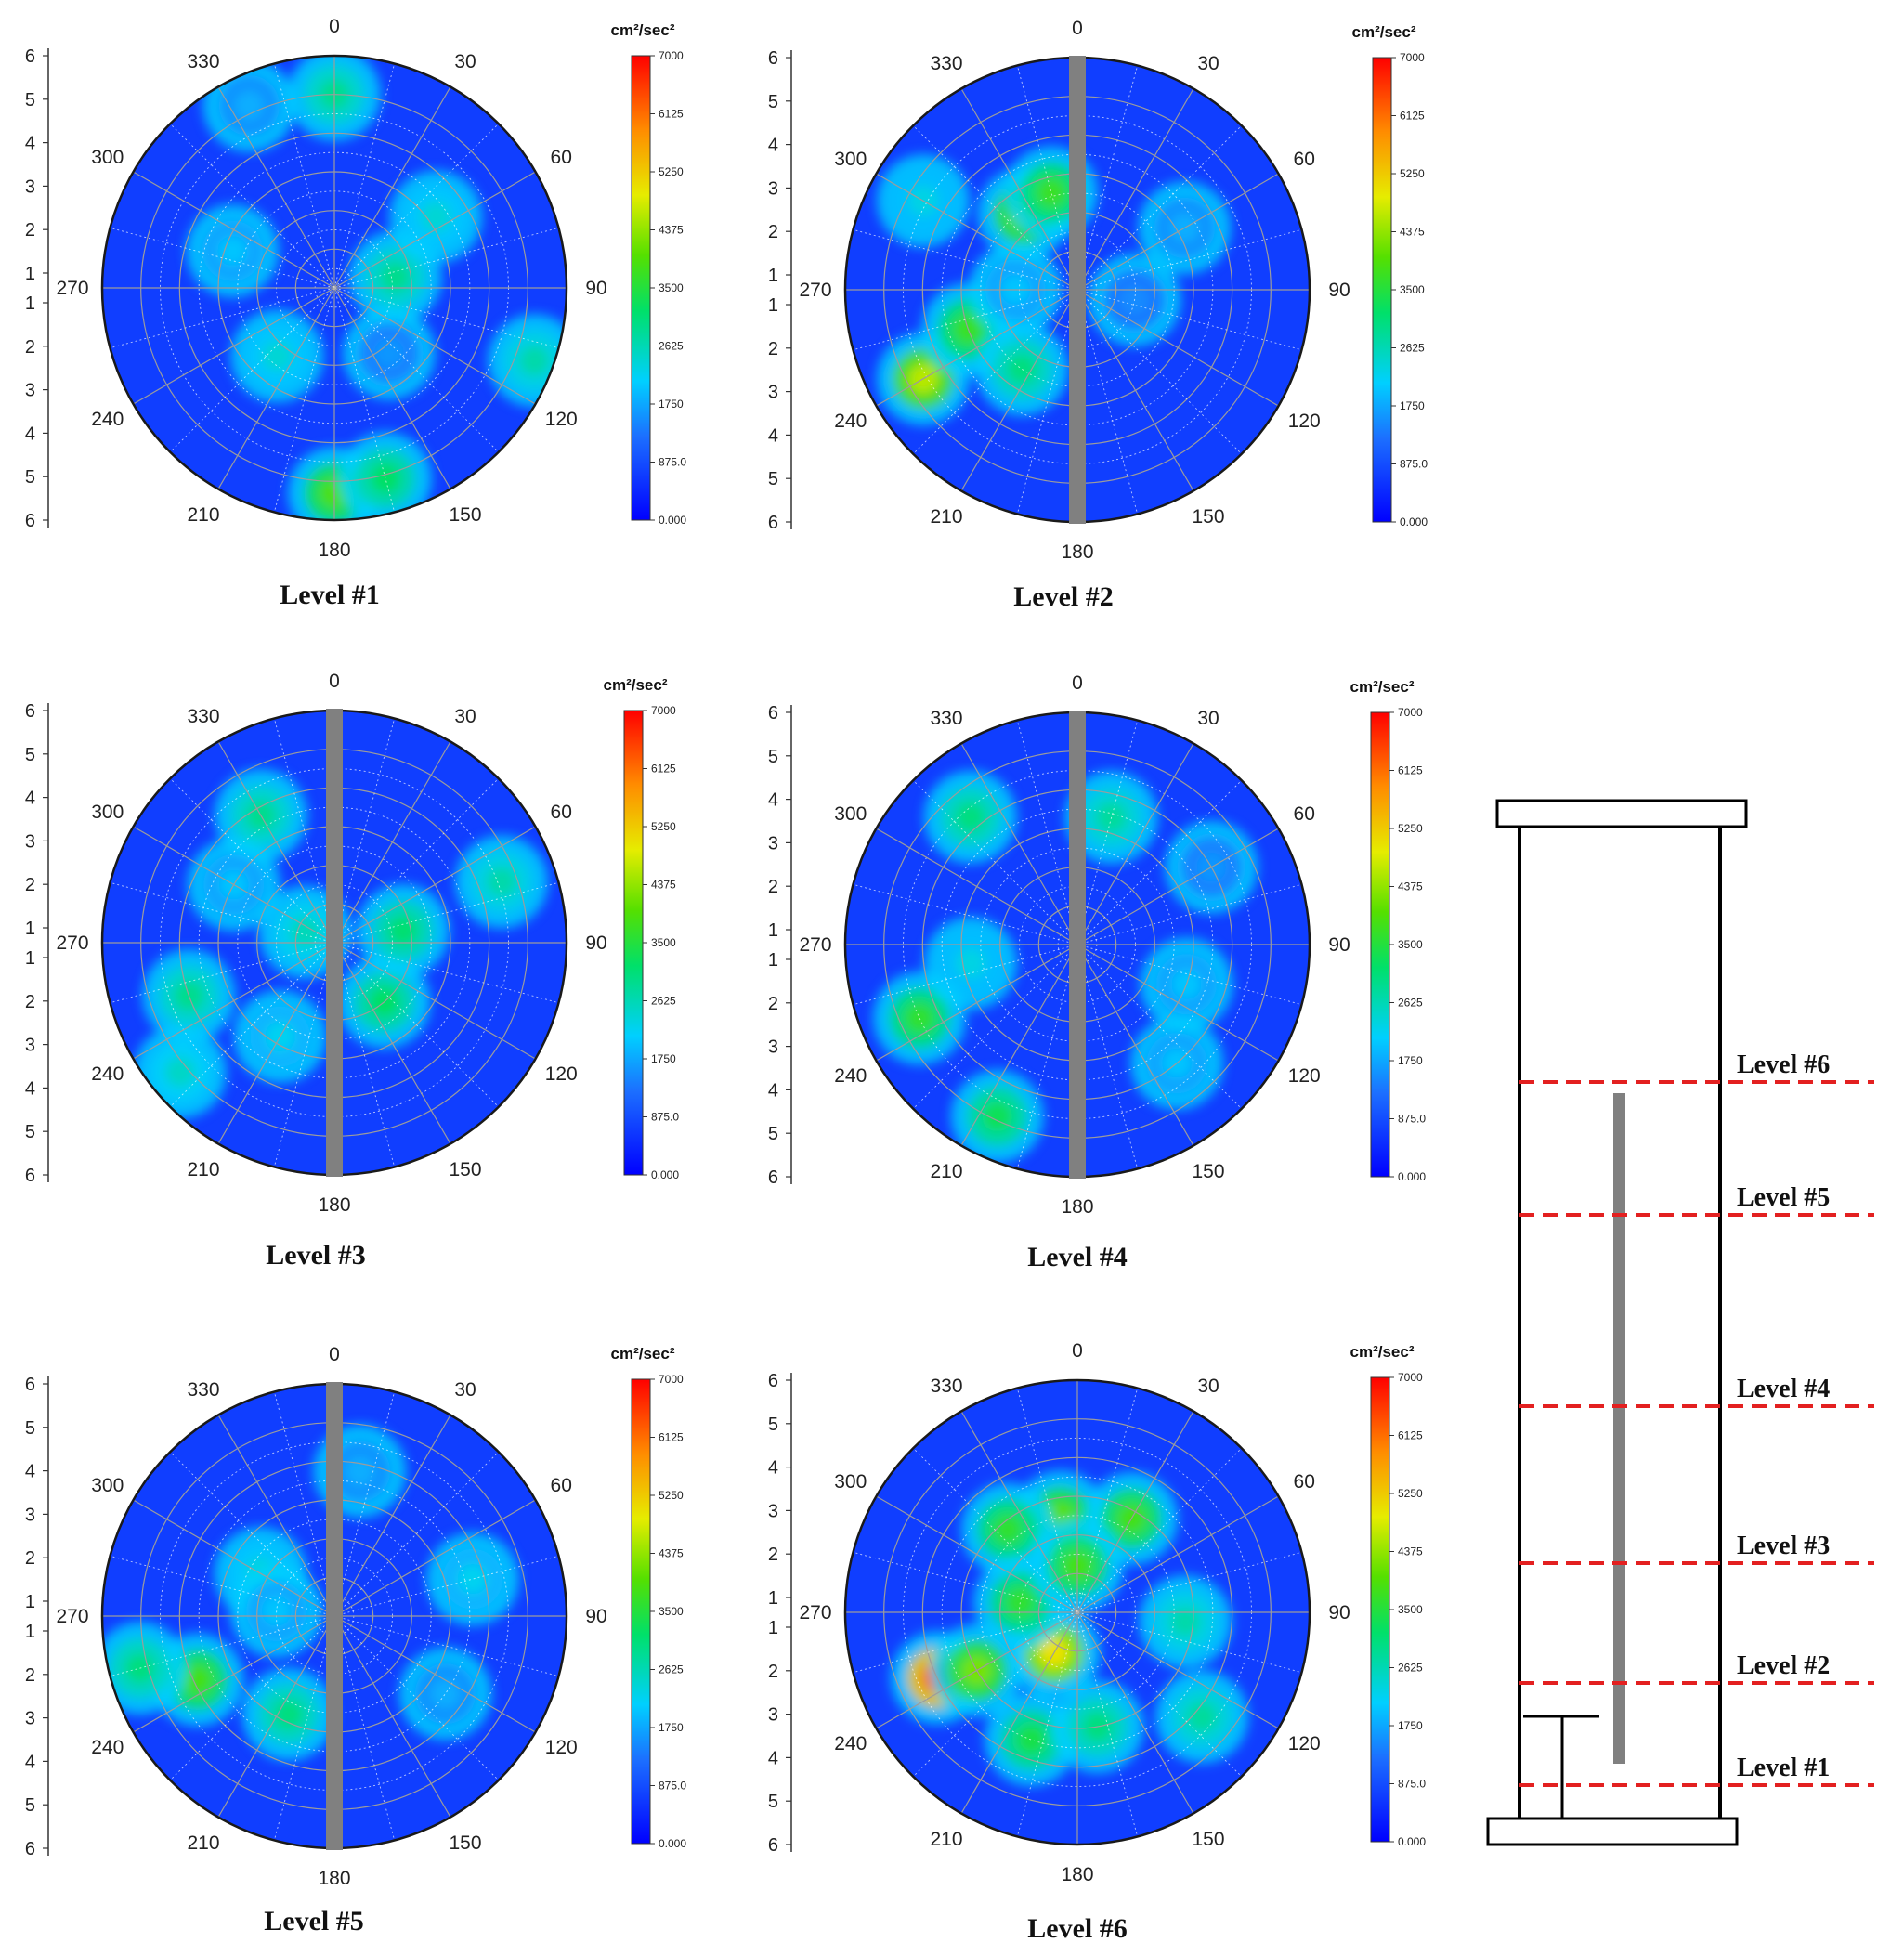 This screenshot has width=1904, height=1956. Describe the element at coordinates (1412, 405) in the screenshot. I see `colorbar-tick-label: 1750` at that location.